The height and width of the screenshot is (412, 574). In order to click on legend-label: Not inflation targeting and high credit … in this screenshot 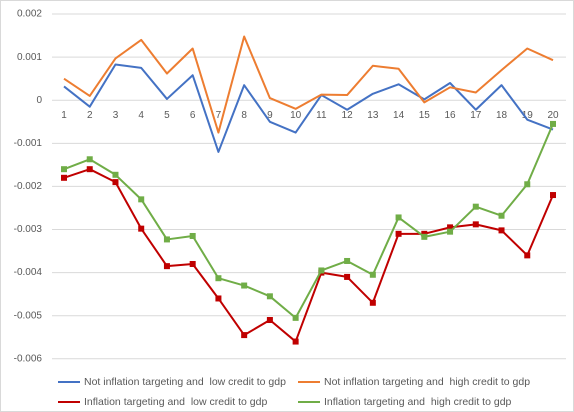, I will do `click(427, 382)`.